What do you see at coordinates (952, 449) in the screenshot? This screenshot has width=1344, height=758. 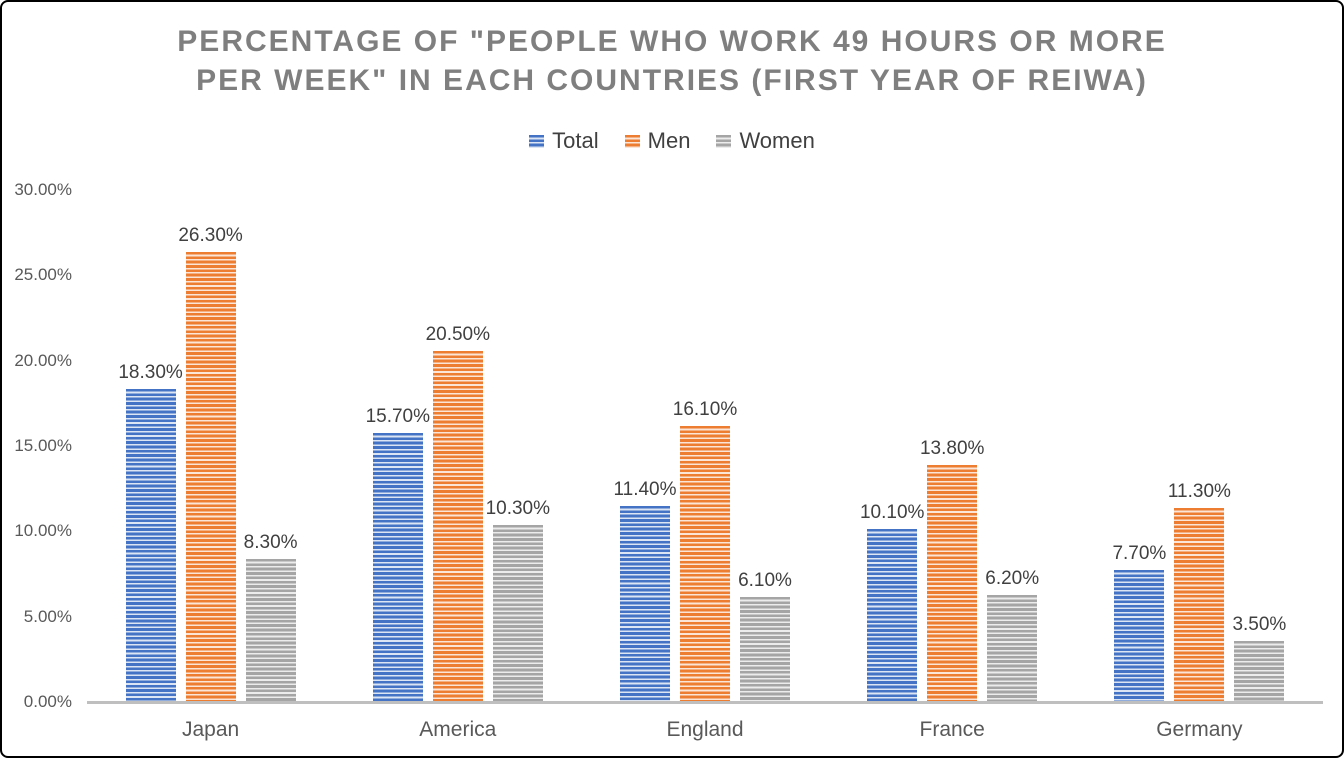 I see `data-label-men-france: 13.80%` at bounding box center [952, 449].